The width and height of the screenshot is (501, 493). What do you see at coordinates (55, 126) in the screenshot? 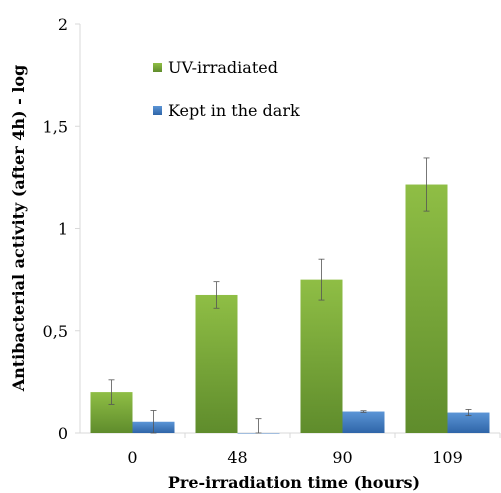
I see `y-tick-label: 1,5` at bounding box center [55, 126].